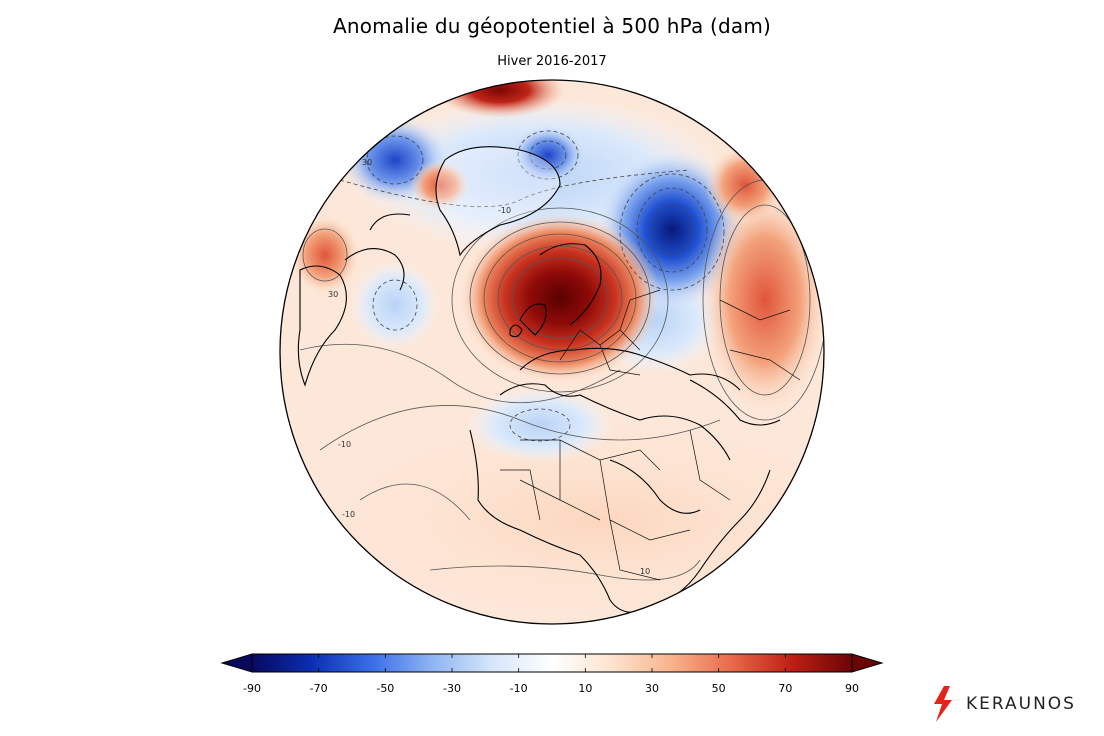  What do you see at coordinates (252, 688) in the screenshot?
I see `colorbar-tick-label: -90` at bounding box center [252, 688].